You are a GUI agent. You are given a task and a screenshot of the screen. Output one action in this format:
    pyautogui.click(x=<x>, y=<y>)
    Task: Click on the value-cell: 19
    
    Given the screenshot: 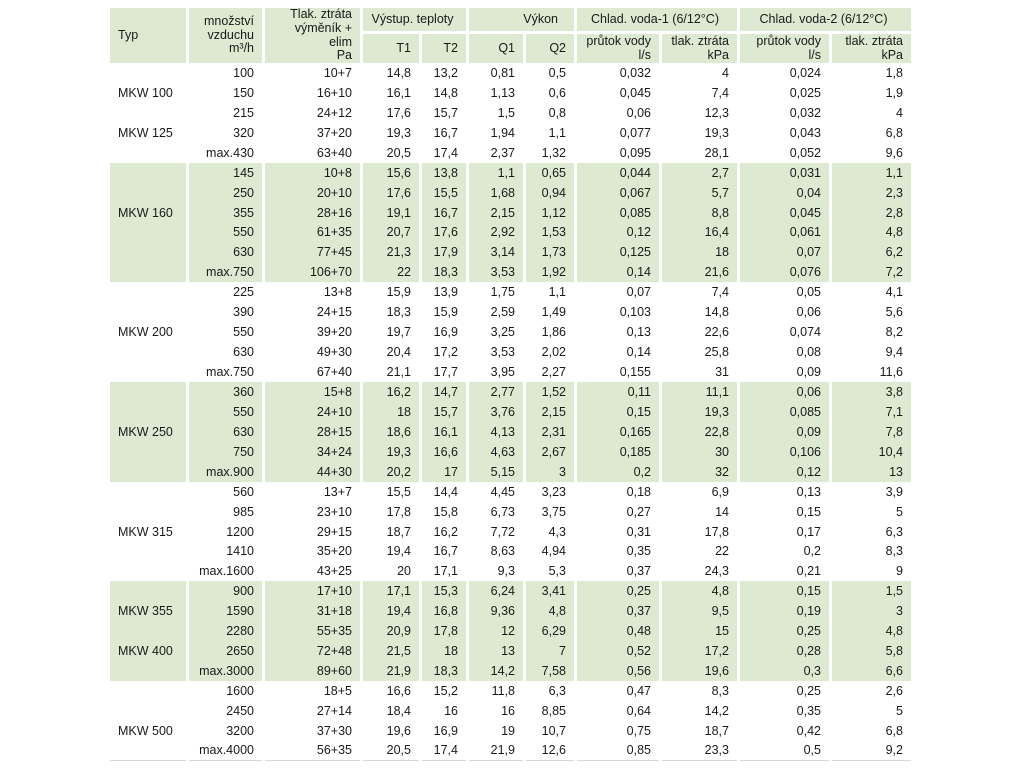 What is the action you would take?
    pyautogui.click(x=496, y=730)
    